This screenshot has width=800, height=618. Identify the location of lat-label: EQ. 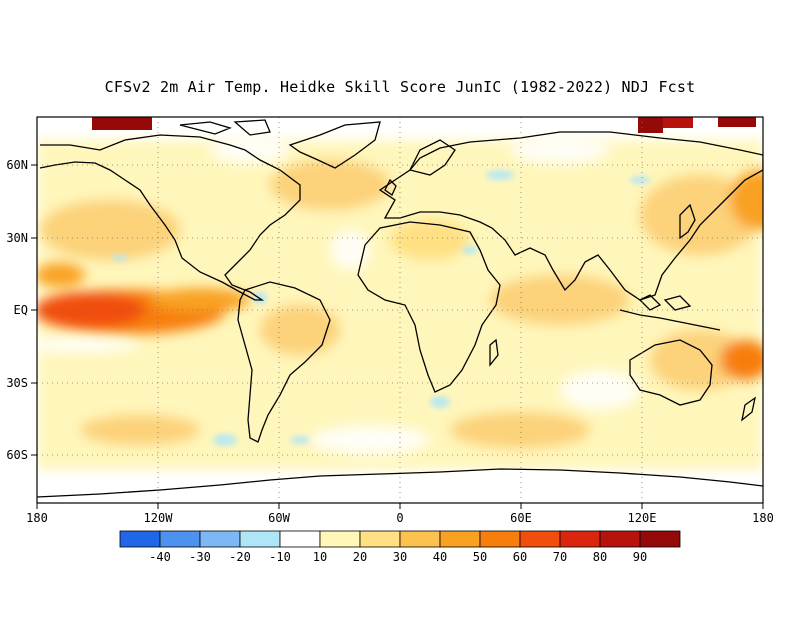
(21, 310).